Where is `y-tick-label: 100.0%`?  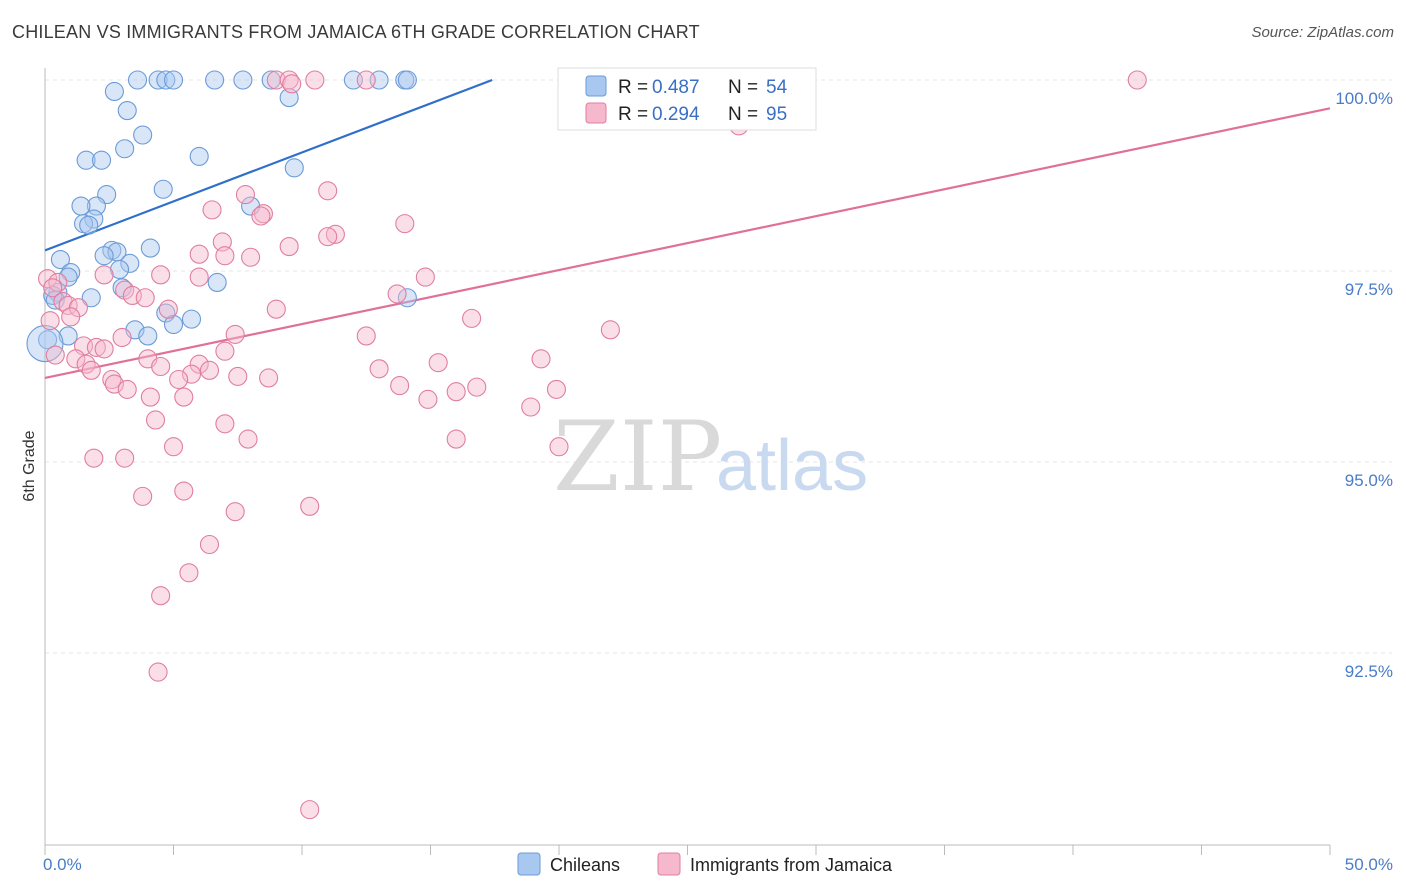
y-tick-label: 100.0% is located at coordinates (1364, 98).